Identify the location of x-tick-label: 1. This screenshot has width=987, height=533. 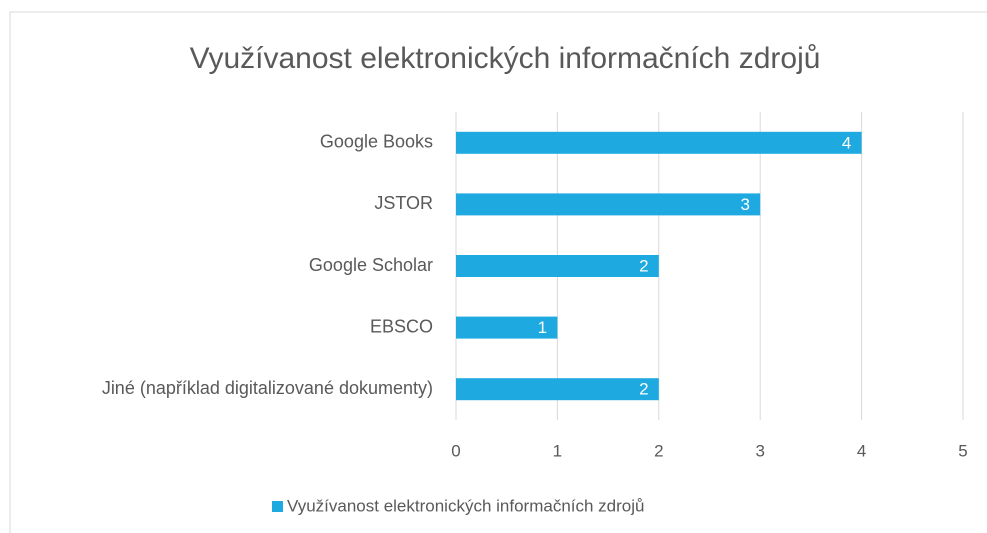
(557, 450).